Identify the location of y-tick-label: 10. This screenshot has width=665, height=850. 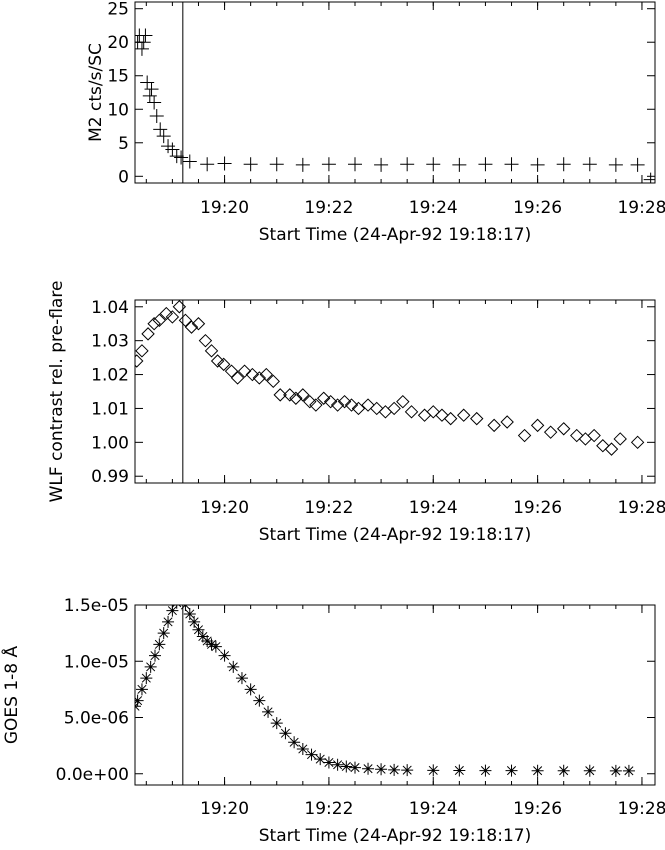
(118, 110).